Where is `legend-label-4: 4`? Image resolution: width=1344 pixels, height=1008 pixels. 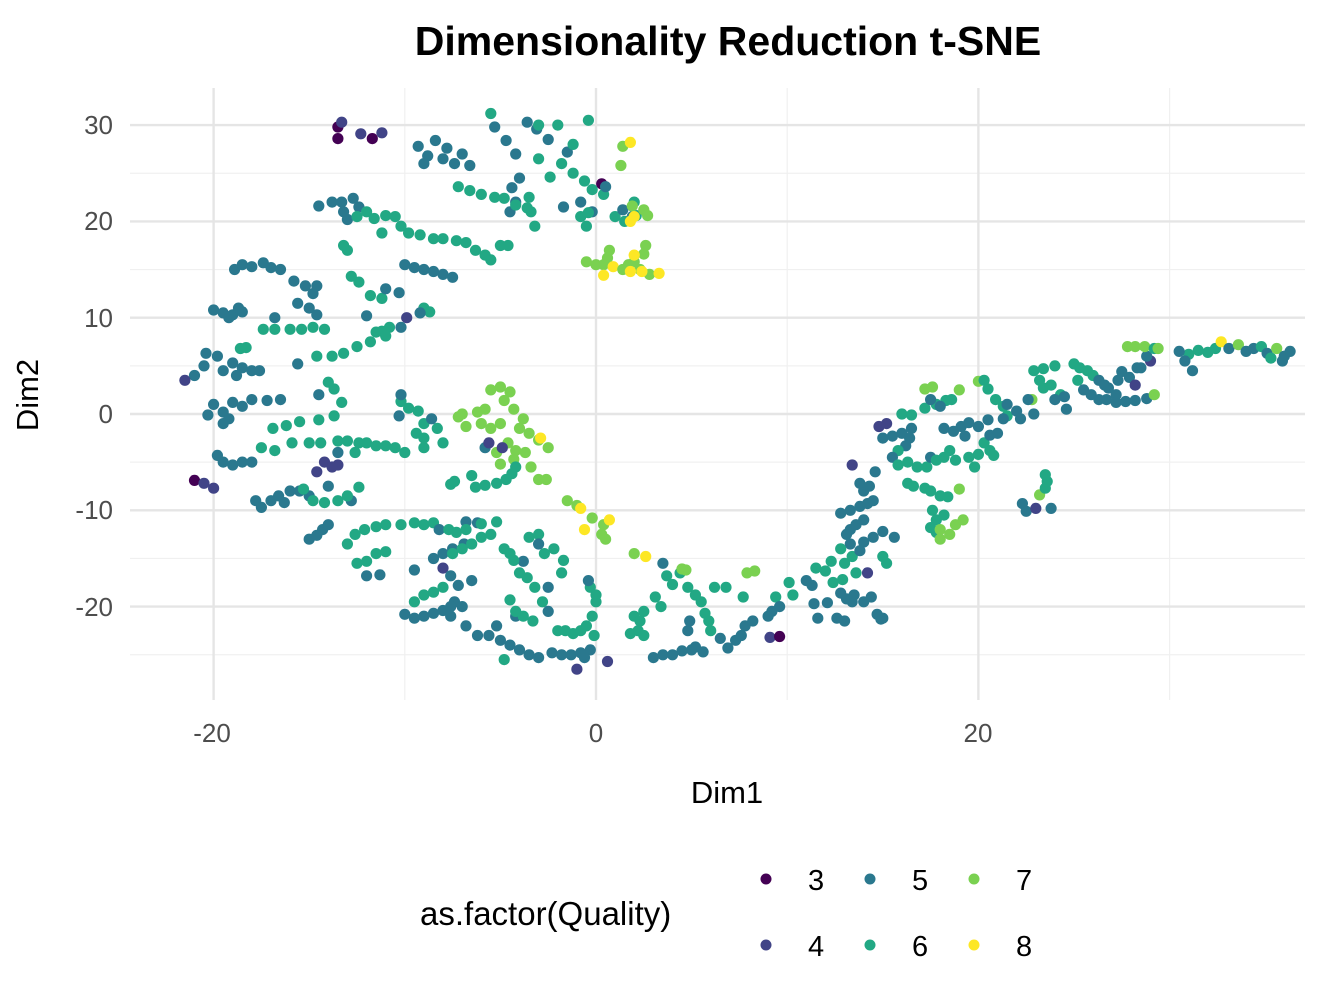
legend-label-4: 4 is located at coordinates (816, 947).